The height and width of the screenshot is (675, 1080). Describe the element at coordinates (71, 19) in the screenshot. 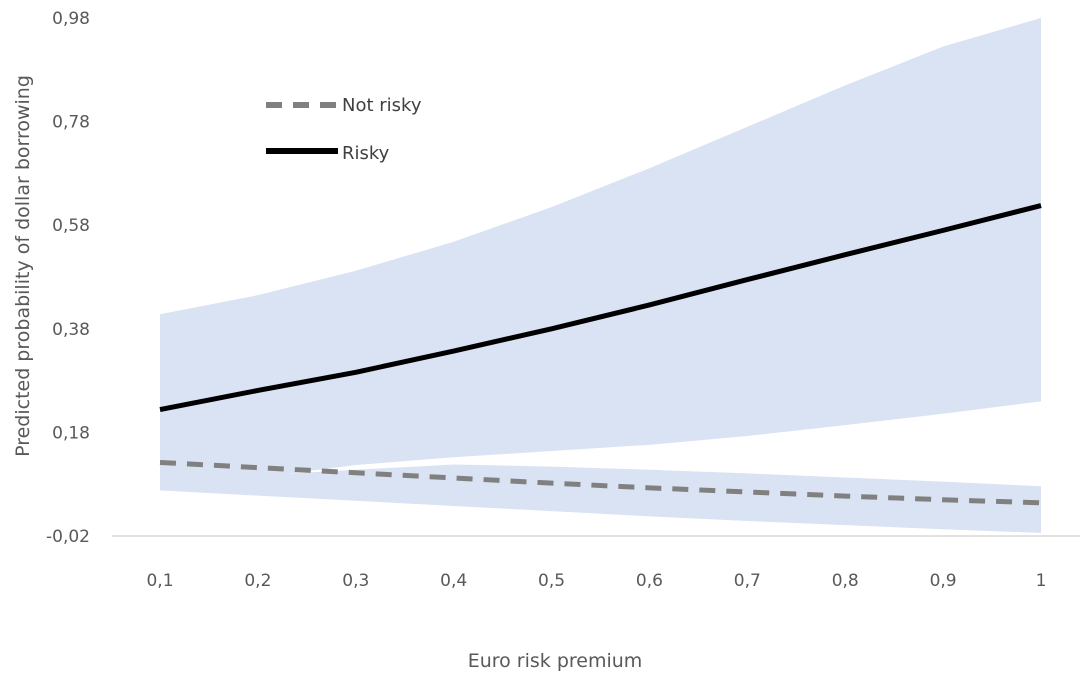

I see `y-tick-label: 0,98` at that location.